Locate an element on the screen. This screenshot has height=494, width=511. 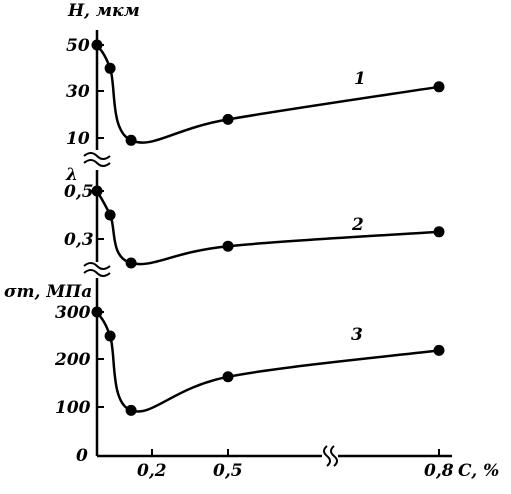
x-tick-label: 0,5 is located at coordinates (228, 471).